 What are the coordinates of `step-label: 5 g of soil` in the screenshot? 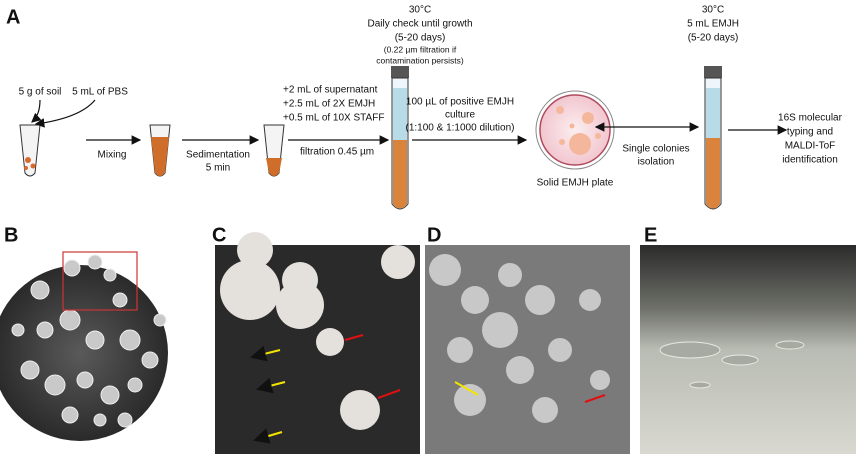 It's located at (40, 92).